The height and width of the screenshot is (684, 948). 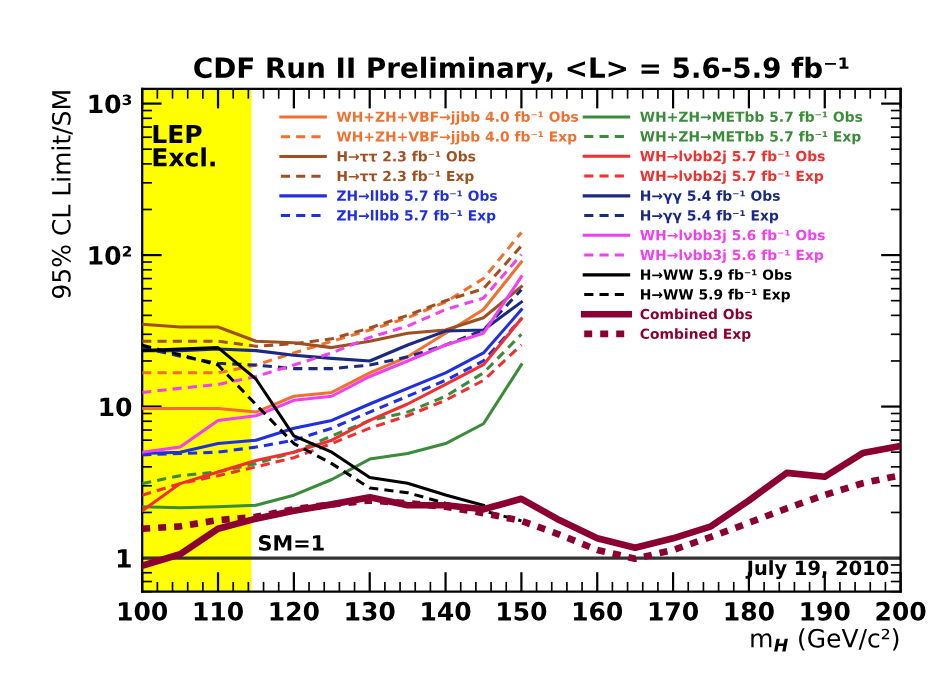 I want to click on x-tick-label: 150, so click(x=522, y=611).